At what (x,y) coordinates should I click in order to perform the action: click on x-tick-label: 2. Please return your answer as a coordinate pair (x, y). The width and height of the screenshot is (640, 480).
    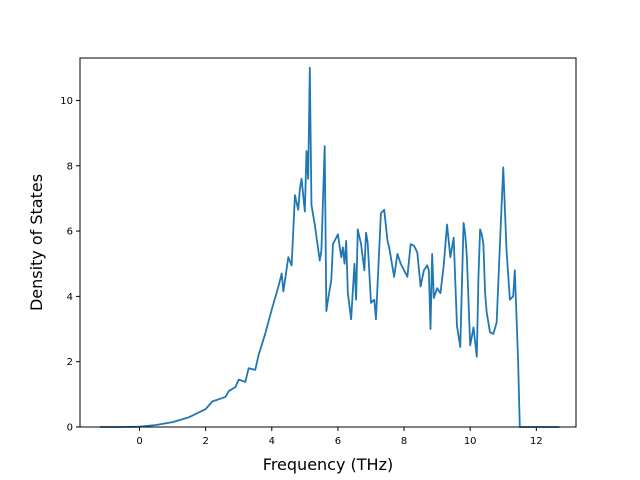
    Looking at the image, I should click on (205, 441).